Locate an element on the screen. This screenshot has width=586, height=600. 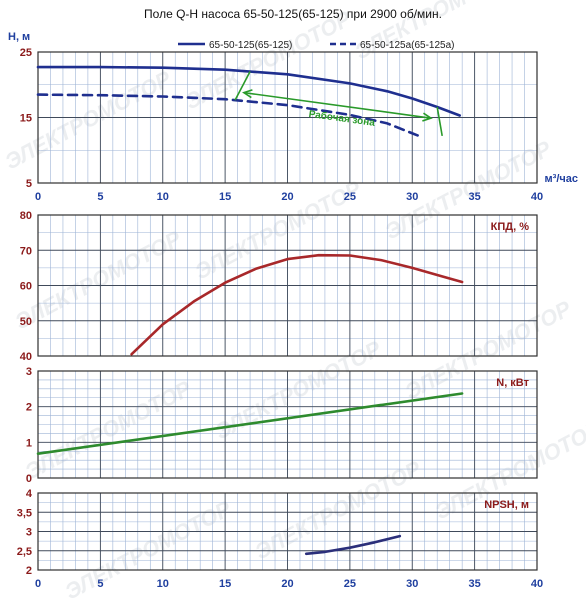
working-zone-right-boundary is located at coordinates (439, 121).